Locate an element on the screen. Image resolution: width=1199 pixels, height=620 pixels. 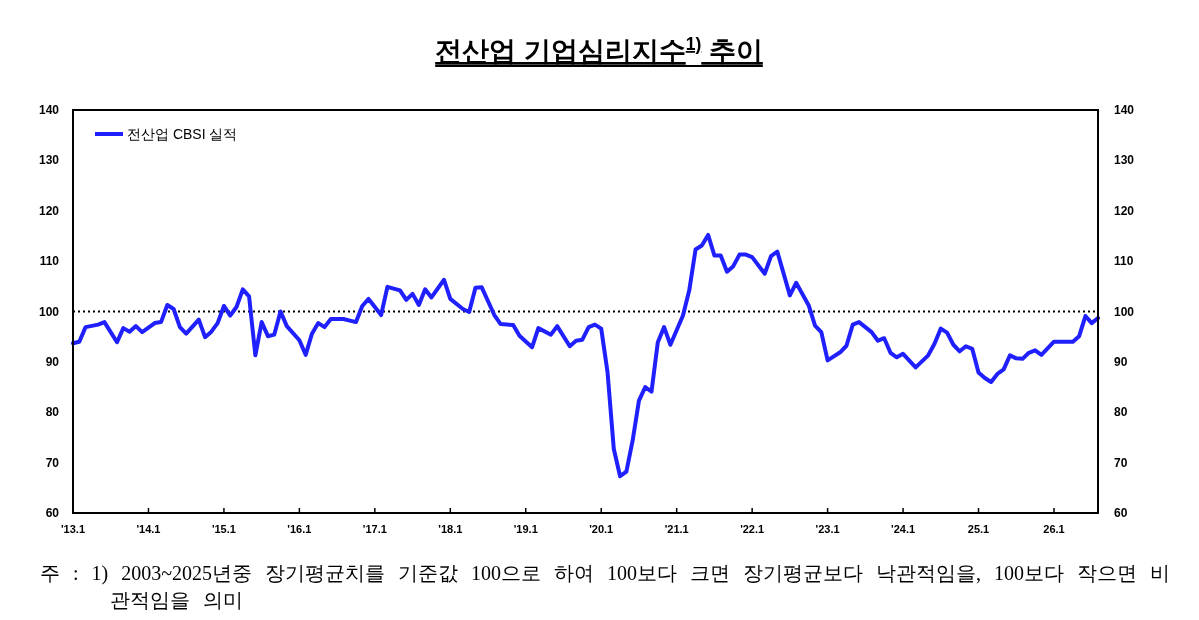
y-tick-label: 140 is located at coordinates (49, 110).